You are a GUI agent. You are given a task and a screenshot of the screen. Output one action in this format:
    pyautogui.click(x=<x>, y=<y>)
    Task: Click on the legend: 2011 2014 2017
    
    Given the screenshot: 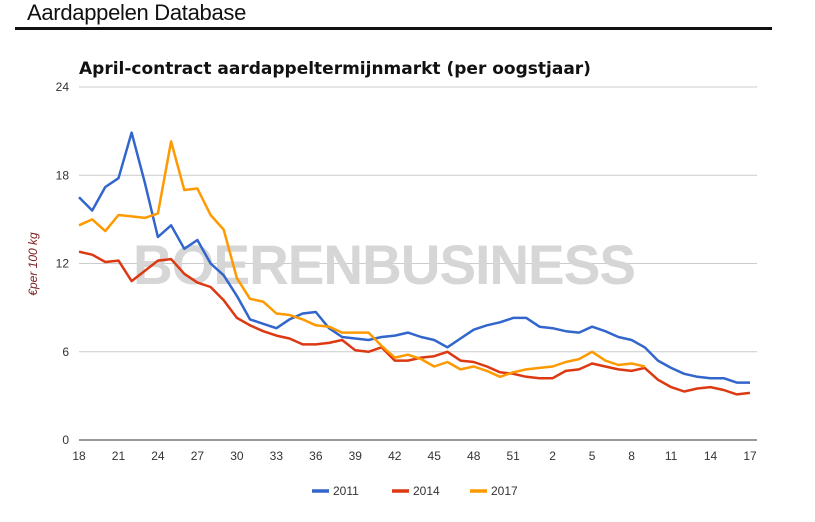 What is the action you would take?
    pyautogui.click(x=415, y=491)
    